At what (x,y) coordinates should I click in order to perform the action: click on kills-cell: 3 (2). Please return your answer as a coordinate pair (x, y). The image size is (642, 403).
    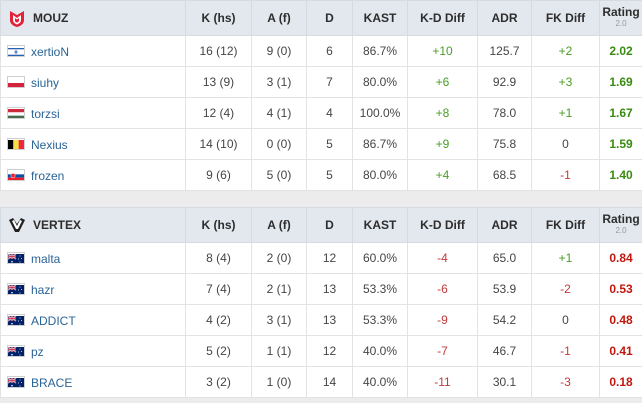
    Looking at the image, I should click on (218, 382).